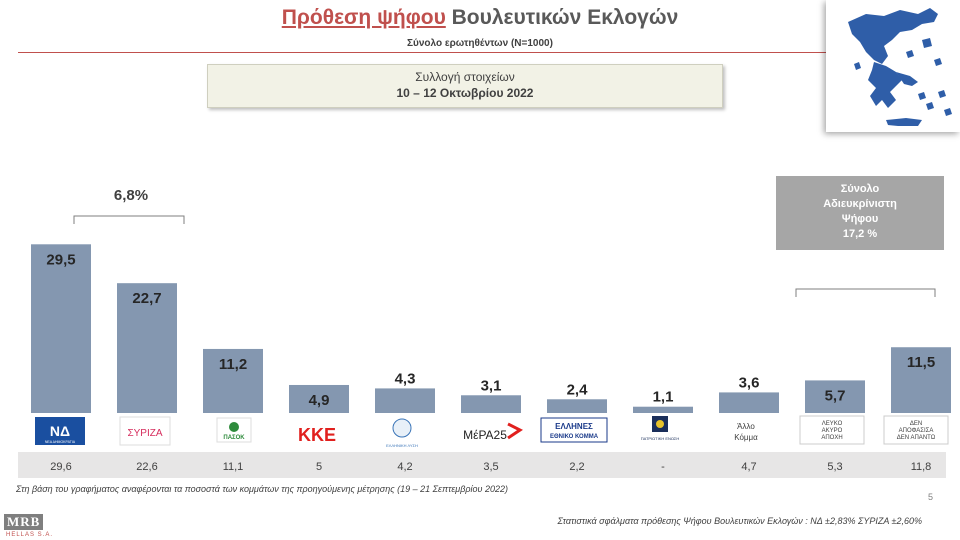  I want to click on nd-logo-icon: ΝΔ ΝΕΑ ΔΗΜΟΚΡΑΤΙΑ, so click(60, 431).